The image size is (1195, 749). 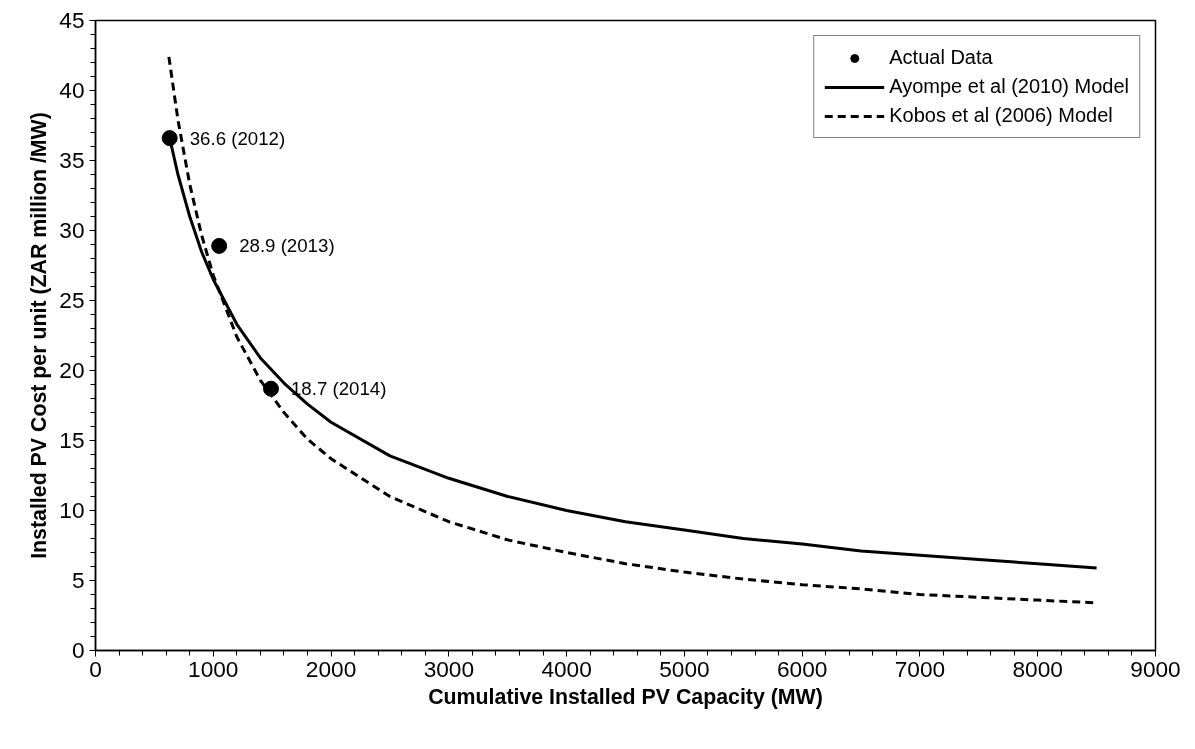 I want to click on x-tick-label: 3000, so click(x=449, y=668).